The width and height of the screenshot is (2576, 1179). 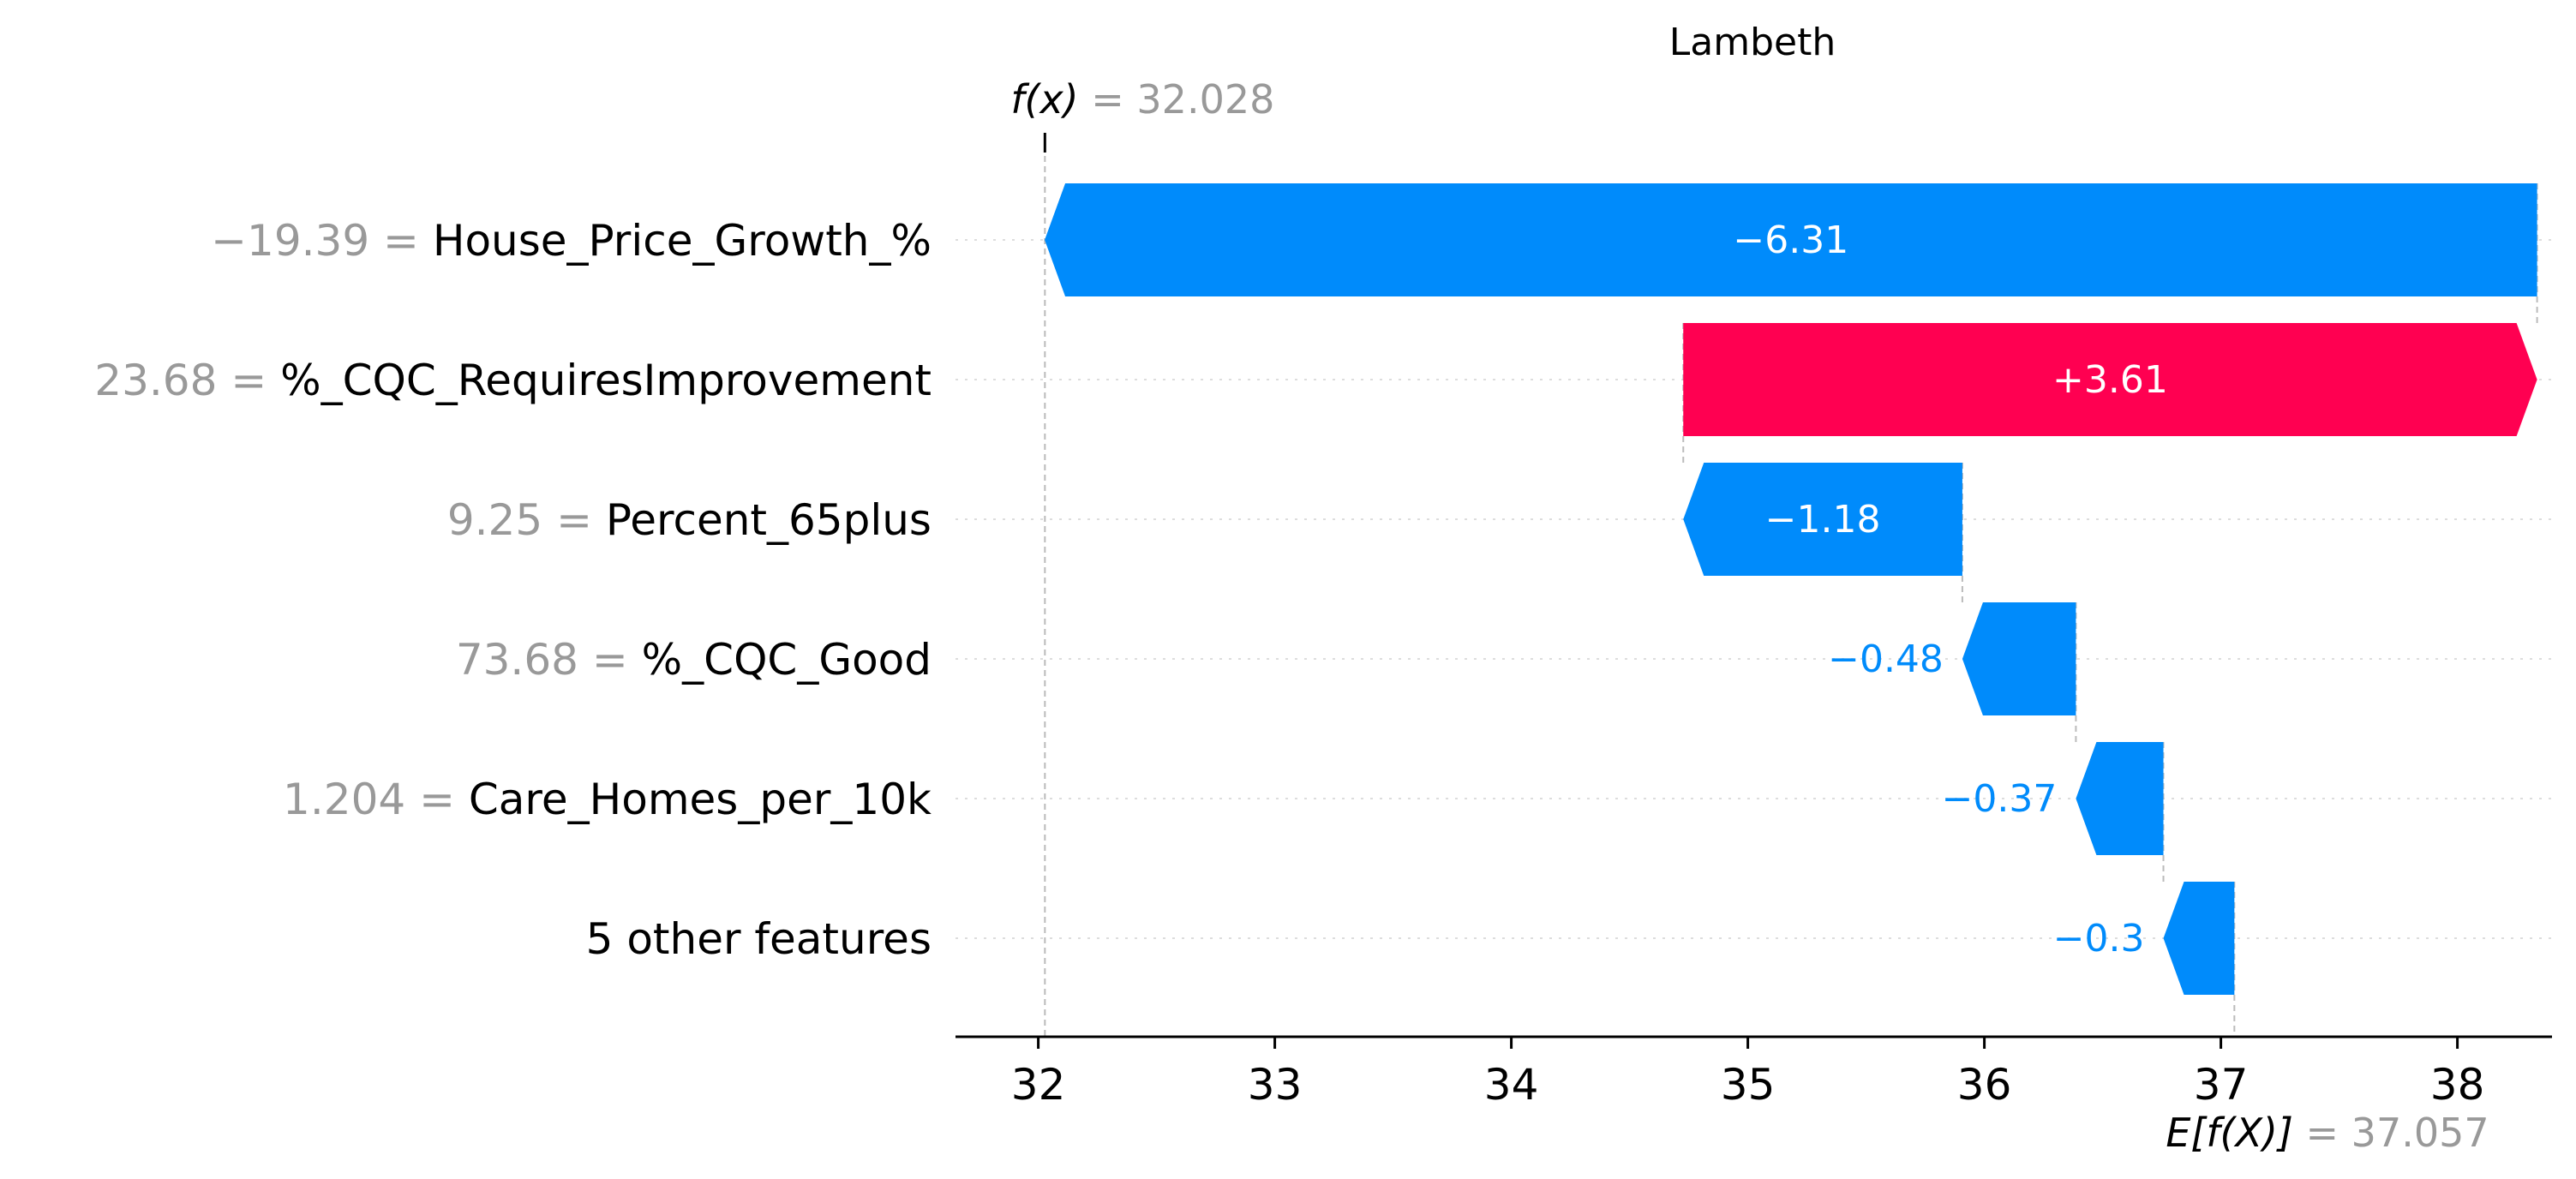 What do you see at coordinates (1038, 1085) in the screenshot?
I see `x-tick-label: 32` at bounding box center [1038, 1085].